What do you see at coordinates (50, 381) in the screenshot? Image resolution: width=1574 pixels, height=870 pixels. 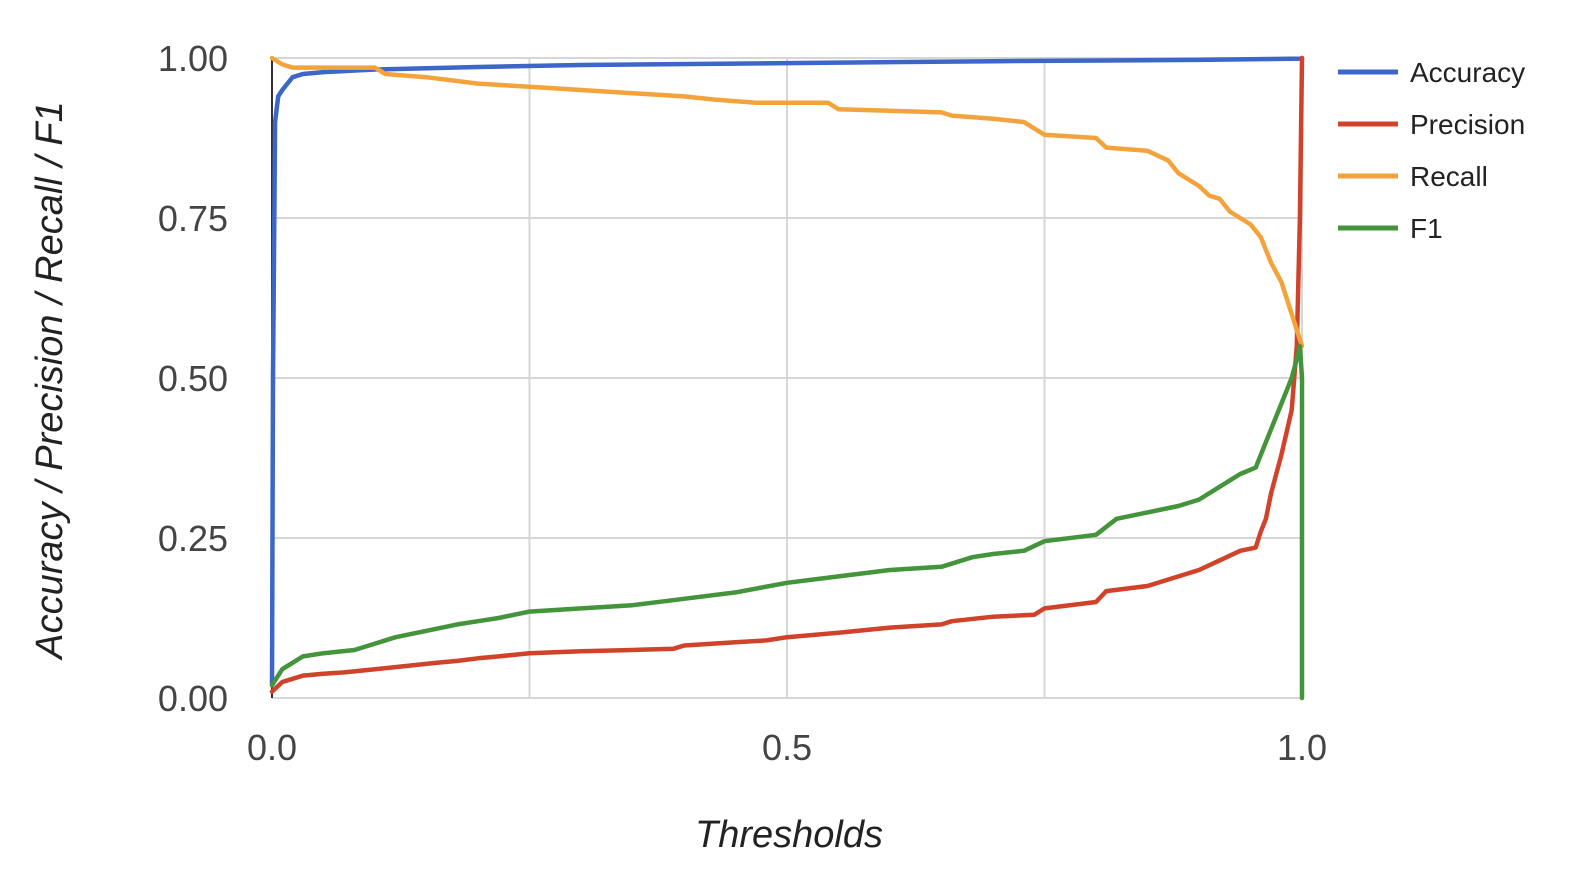 I see `y-axis-title: Accuracy / Precision / Recall / F1` at bounding box center [50, 381].